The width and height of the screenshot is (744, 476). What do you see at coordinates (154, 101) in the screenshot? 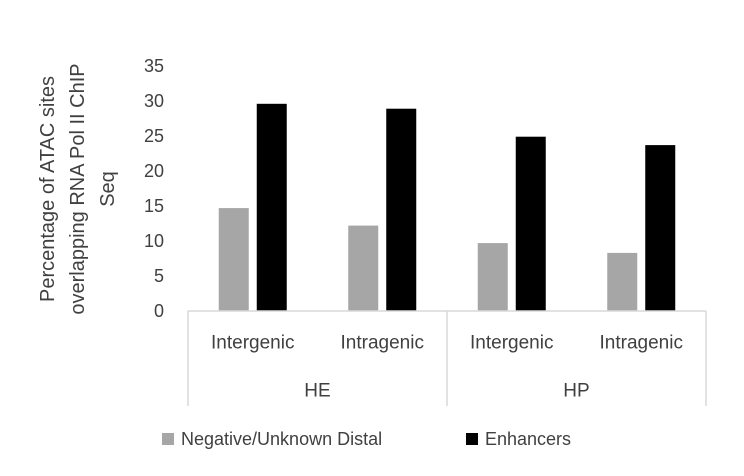
I see `y-tick-label: 30` at bounding box center [154, 101].